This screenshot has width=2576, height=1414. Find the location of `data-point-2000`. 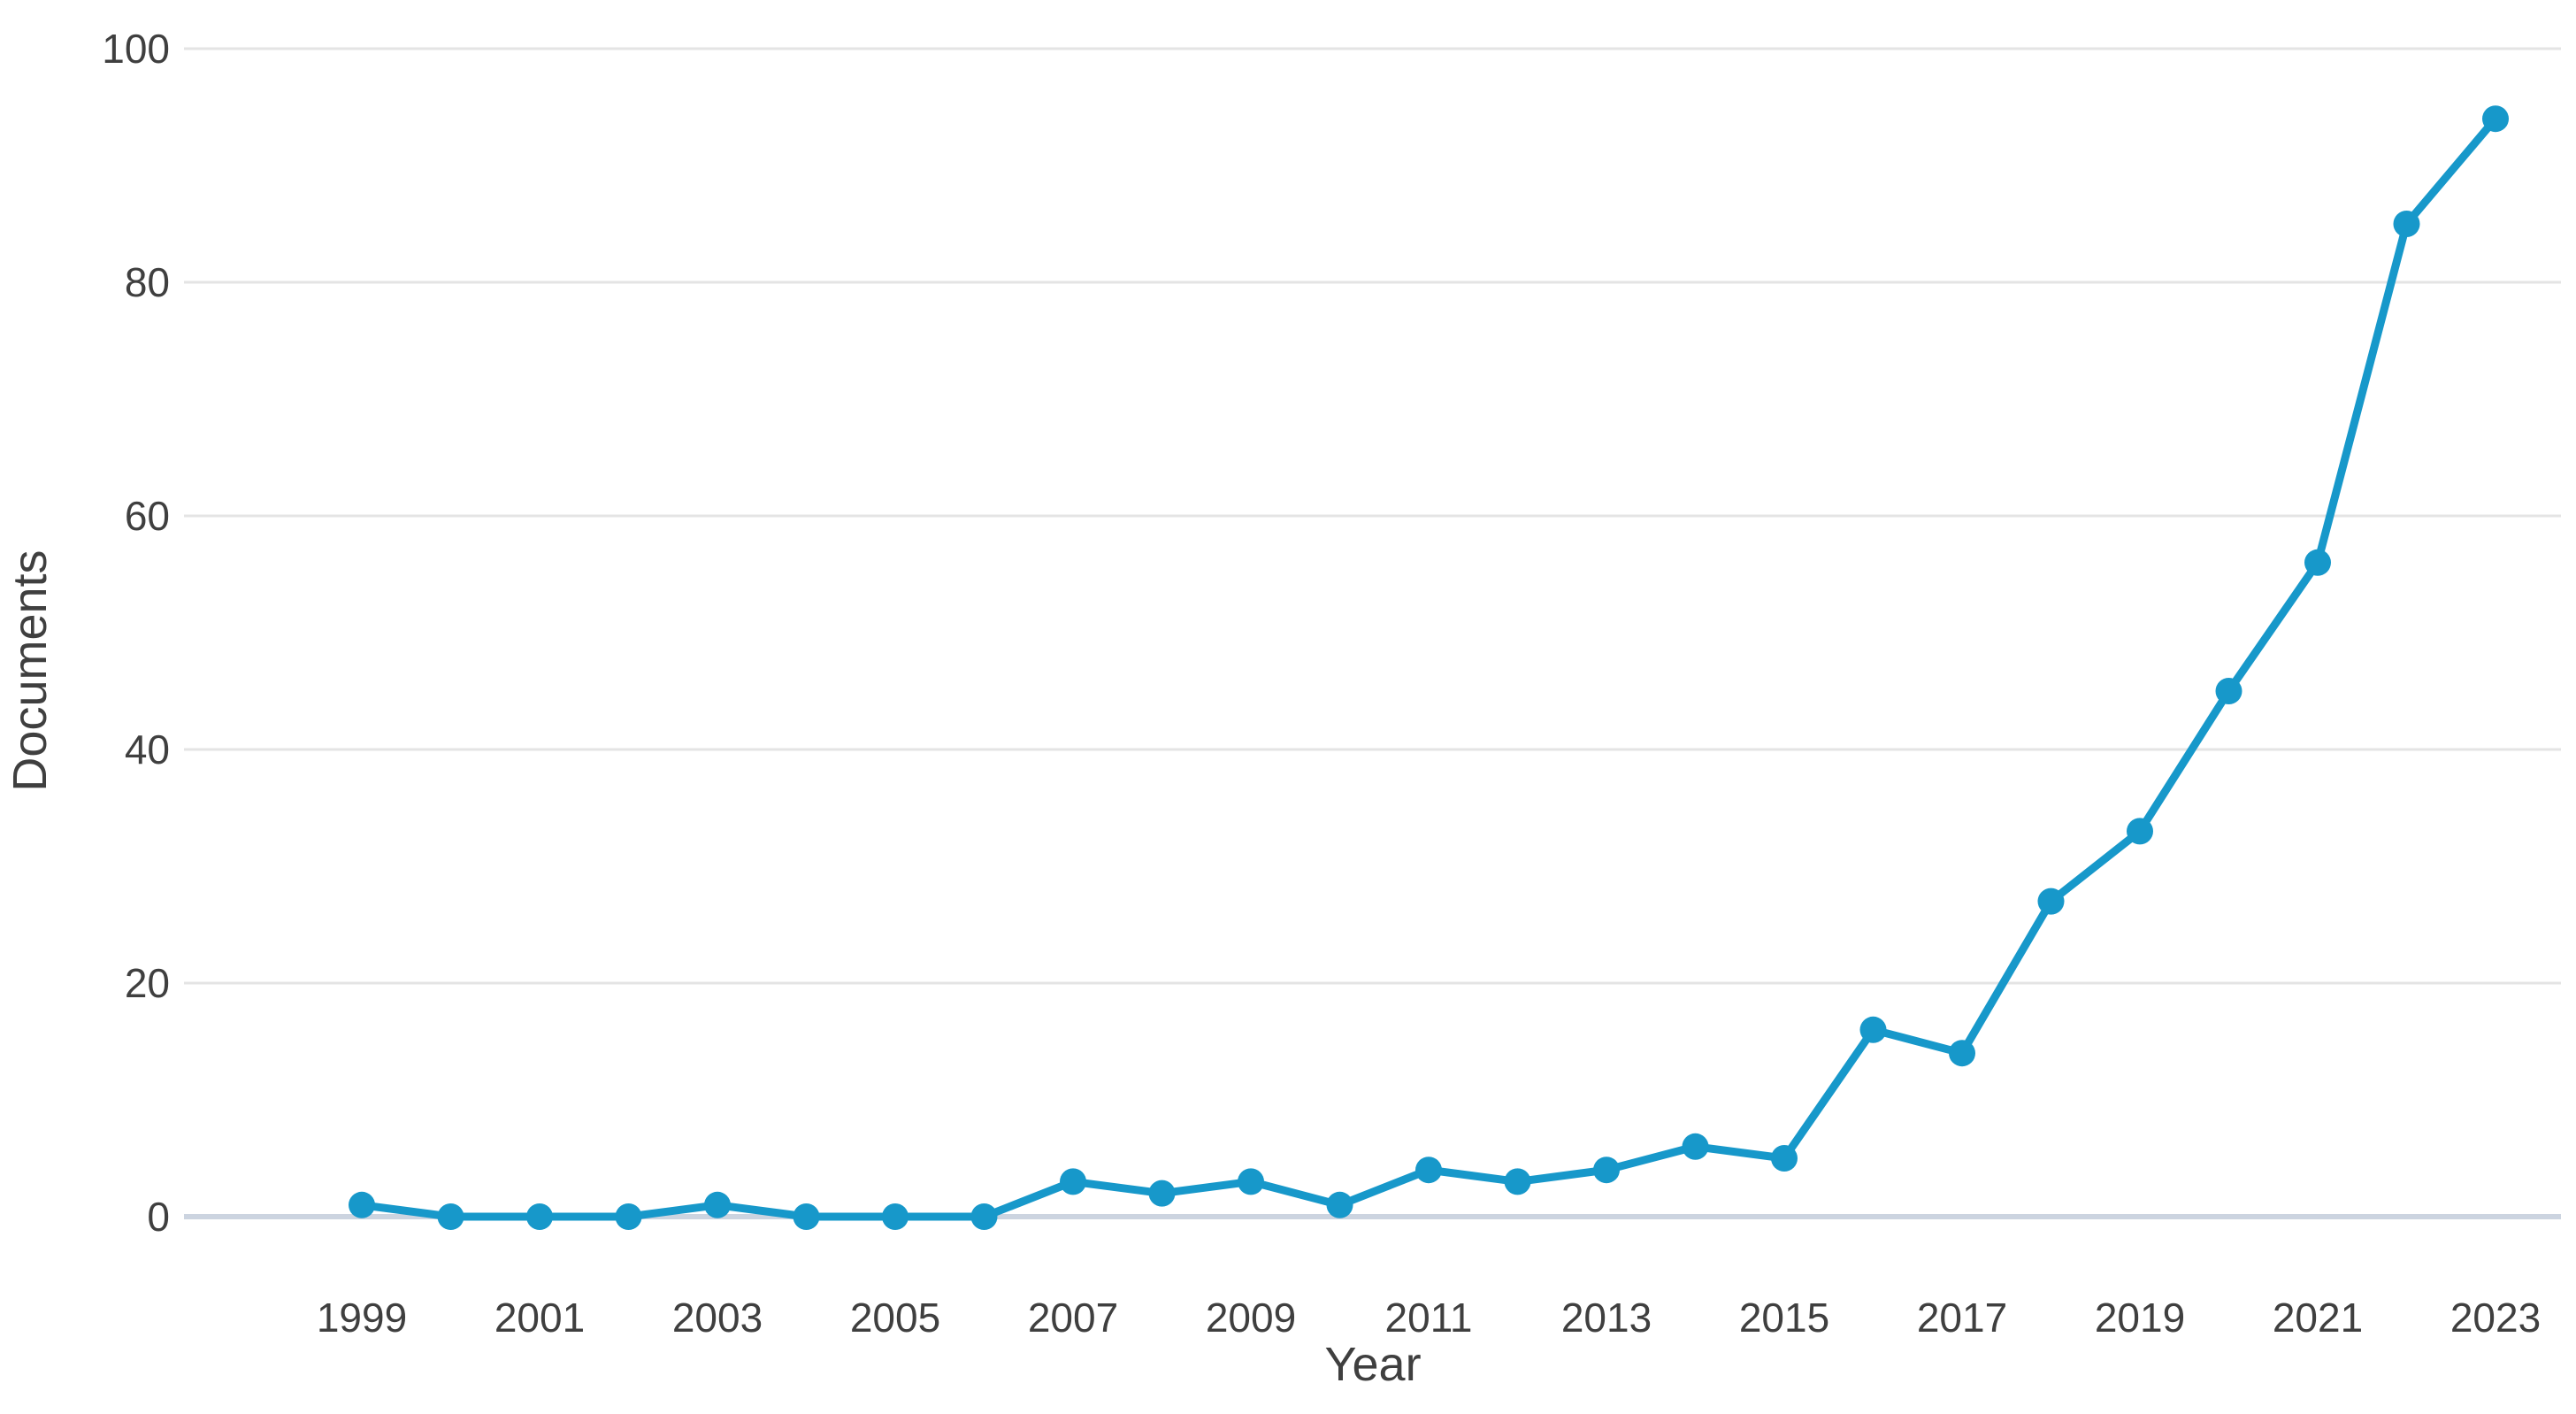

data-point-2000 is located at coordinates (450, 1216).